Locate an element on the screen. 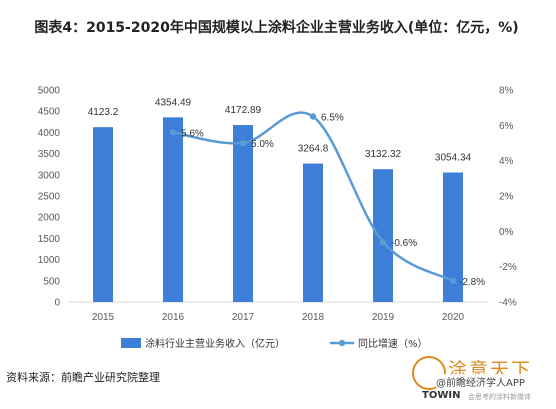 The height and width of the screenshot is (409, 556). source-note: 资料来源：前瞻产业研究院整理 is located at coordinates (83, 377).